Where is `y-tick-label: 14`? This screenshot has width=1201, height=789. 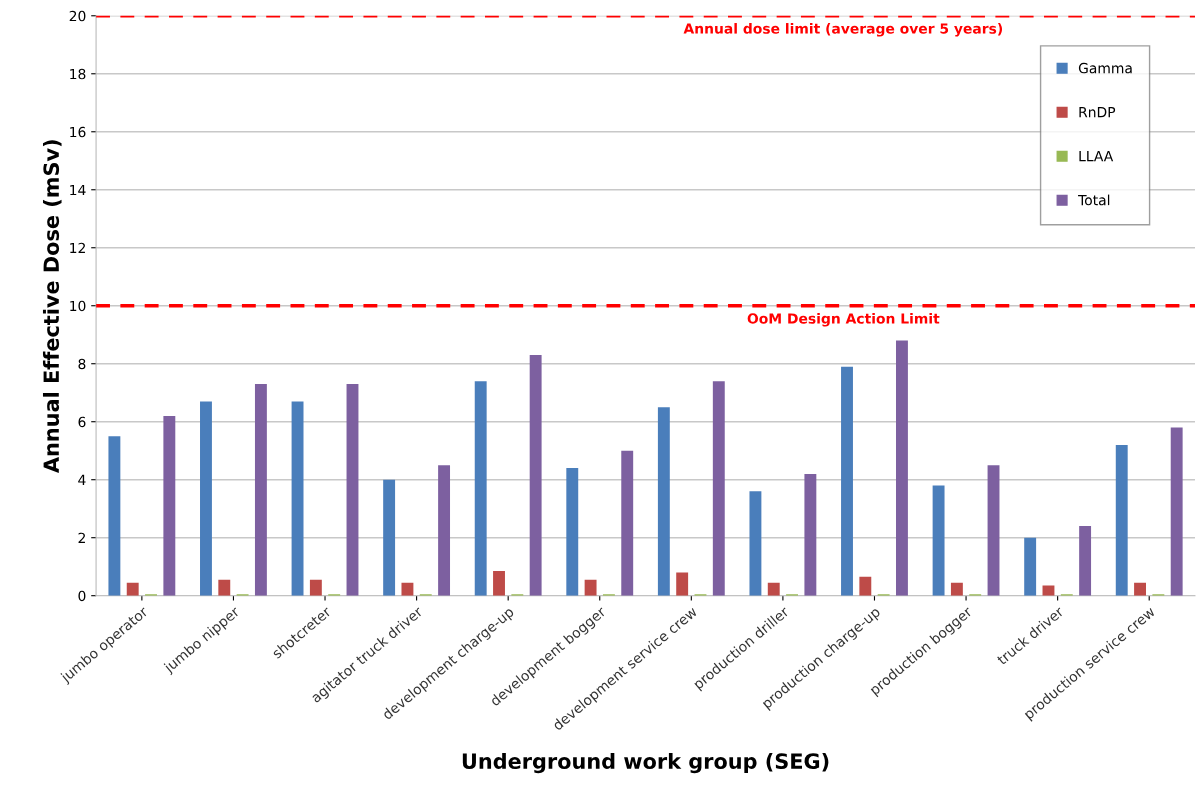 y-tick-label: 14 is located at coordinates (78, 190).